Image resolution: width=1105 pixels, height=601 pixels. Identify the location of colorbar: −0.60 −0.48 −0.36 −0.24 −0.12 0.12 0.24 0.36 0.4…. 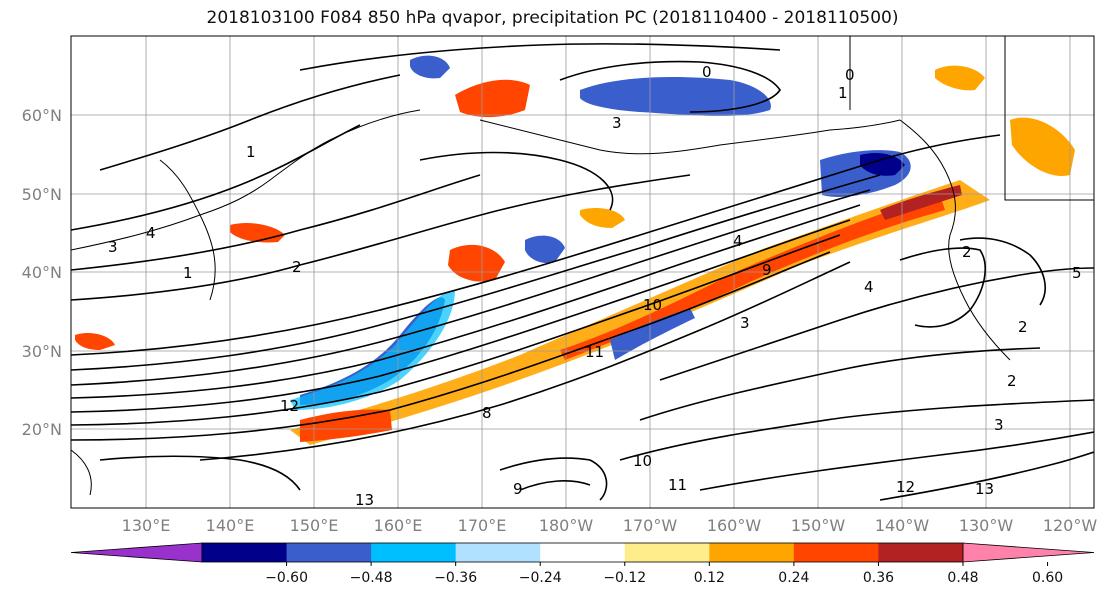
(582, 564).